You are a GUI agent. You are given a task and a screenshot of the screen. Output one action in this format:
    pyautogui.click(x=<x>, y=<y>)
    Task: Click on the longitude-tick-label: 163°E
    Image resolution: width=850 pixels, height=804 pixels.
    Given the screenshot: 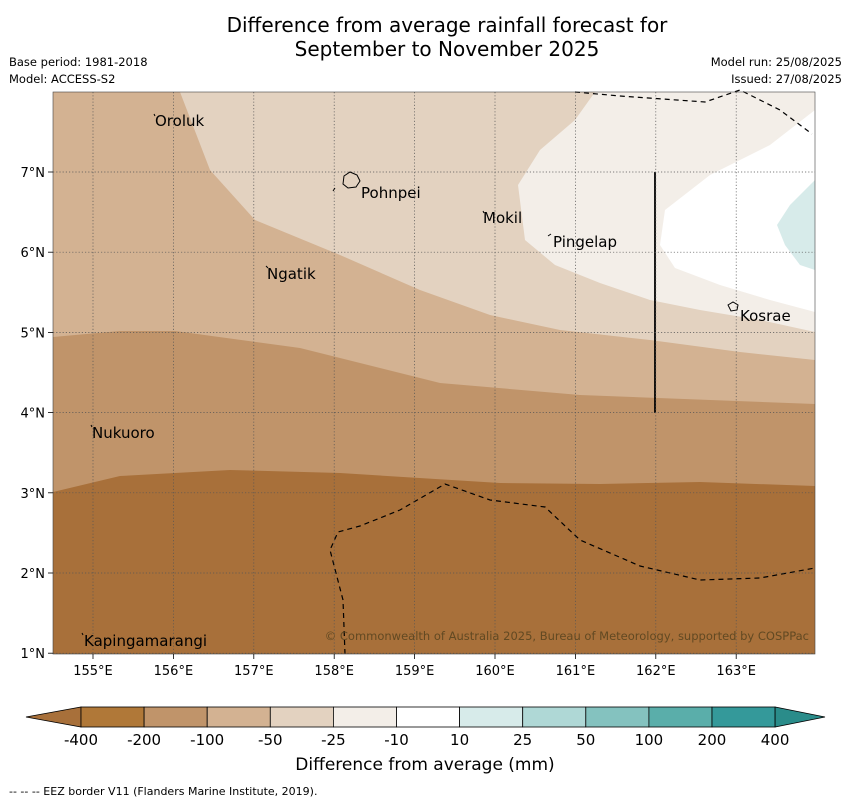 What is the action you would take?
    pyautogui.click(x=736, y=671)
    